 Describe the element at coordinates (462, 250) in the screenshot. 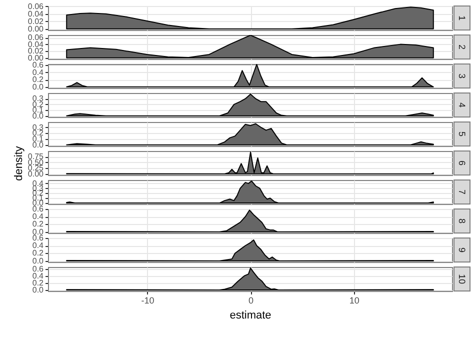

I see `text: 9` at that location.